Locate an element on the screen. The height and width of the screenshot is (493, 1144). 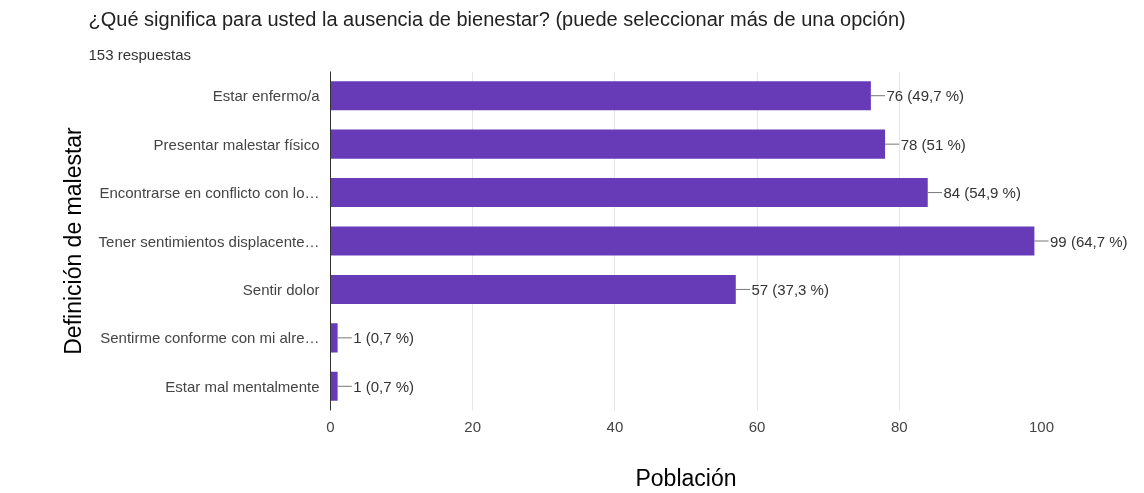
x-tick-label: 0 is located at coordinates (330, 426).